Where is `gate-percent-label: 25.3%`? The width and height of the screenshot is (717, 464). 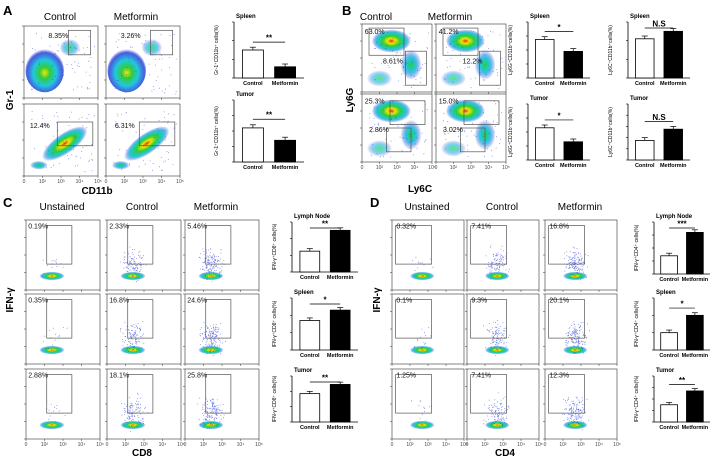
gate-percent-label: 25.3% is located at coordinates (375, 102).